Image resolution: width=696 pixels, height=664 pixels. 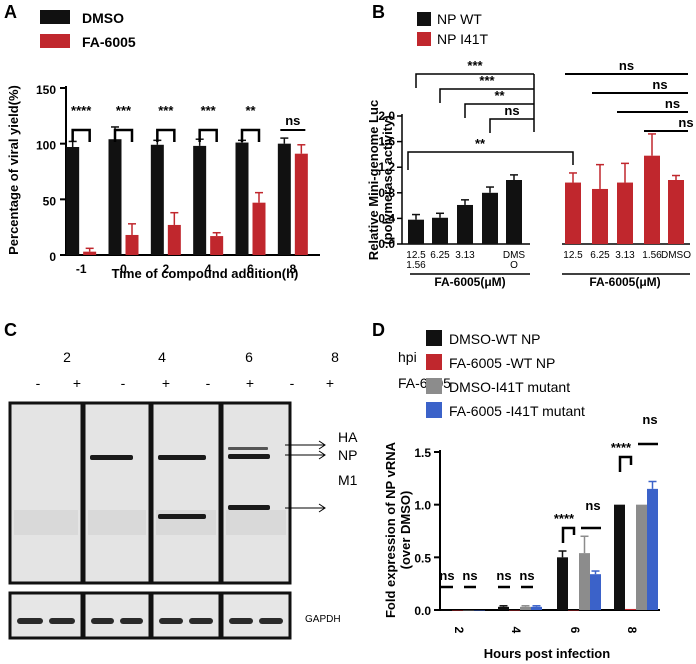 What do you see at coordinates (564, 518) in the screenshot?
I see `d-sig-label: ****` at bounding box center [564, 518].